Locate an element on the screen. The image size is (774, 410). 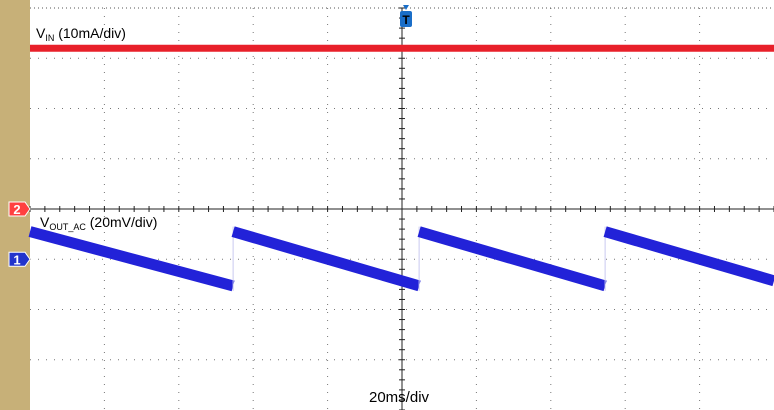
time-scale-label: 20ms/div is located at coordinates (399, 397).